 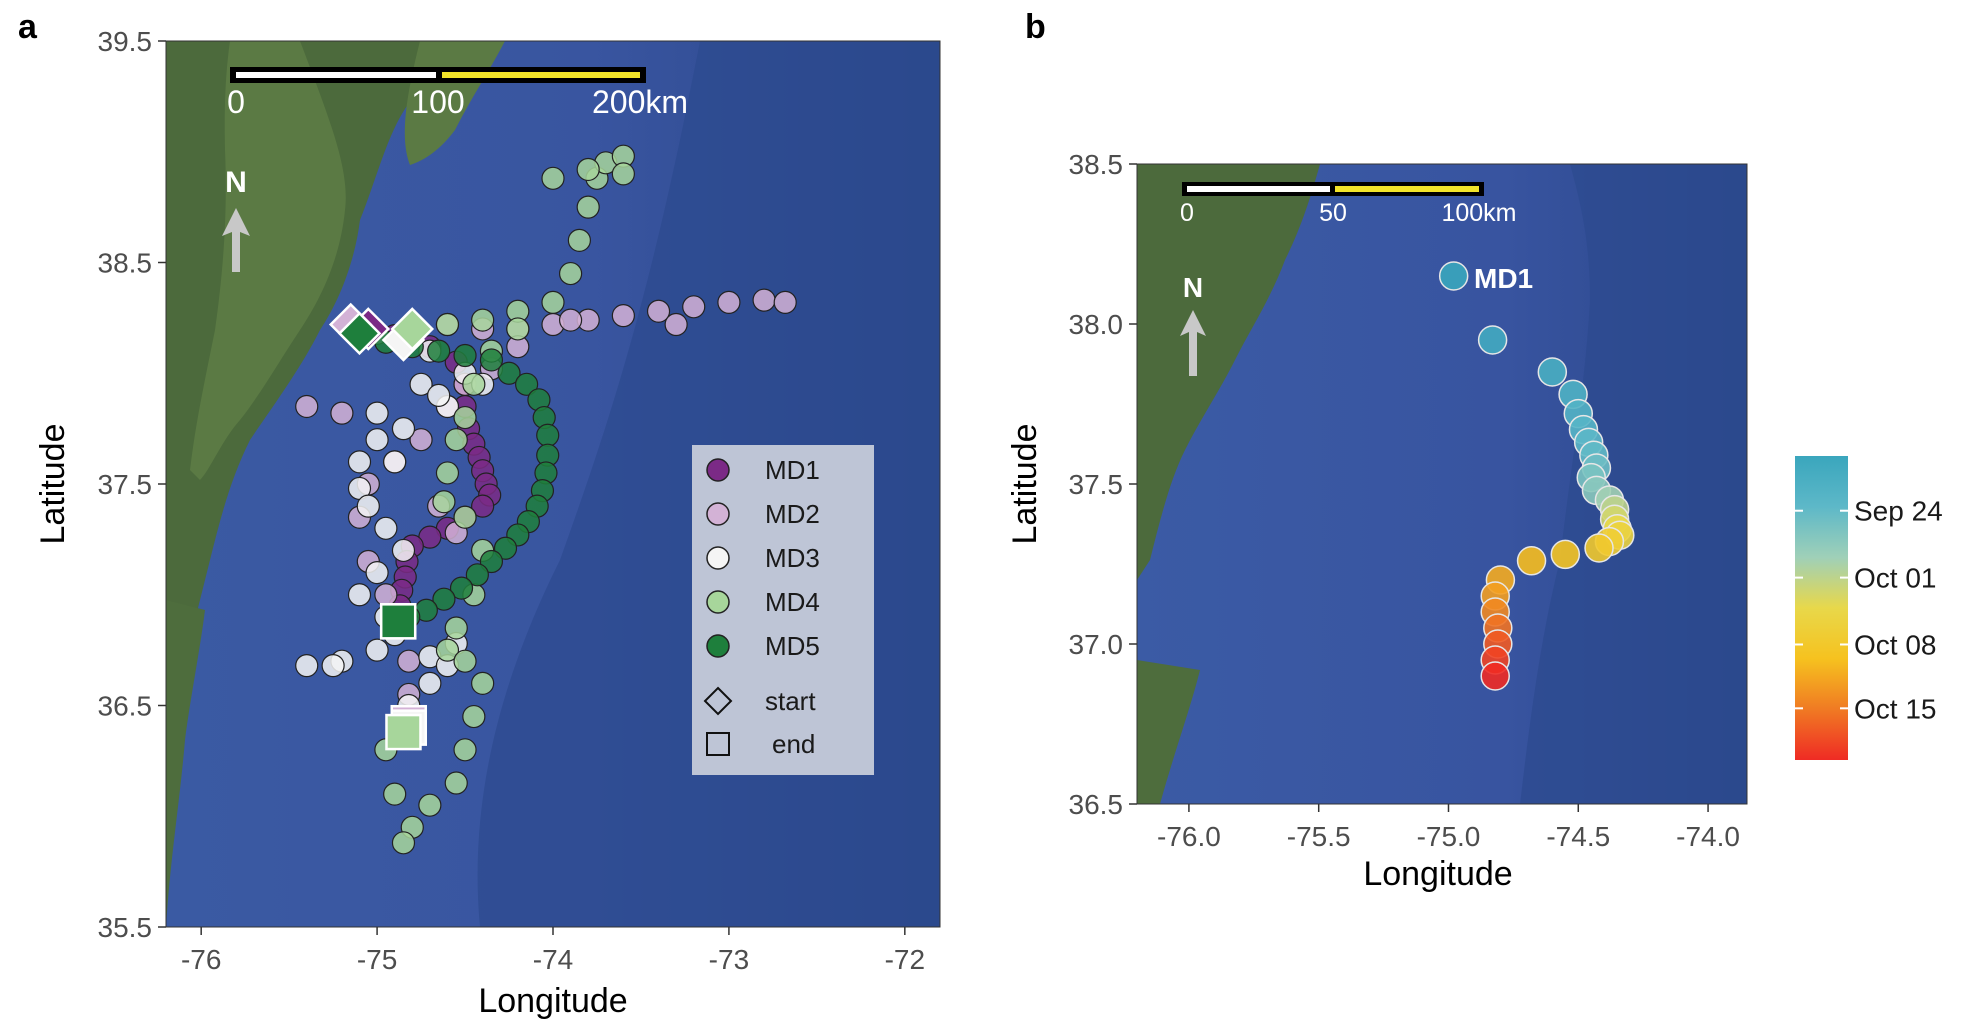 What do you see at coordinates (640, 102) in the screenshot?
I see `panel-a-scale-label-200: 200km` at bounding box center [640, 102].